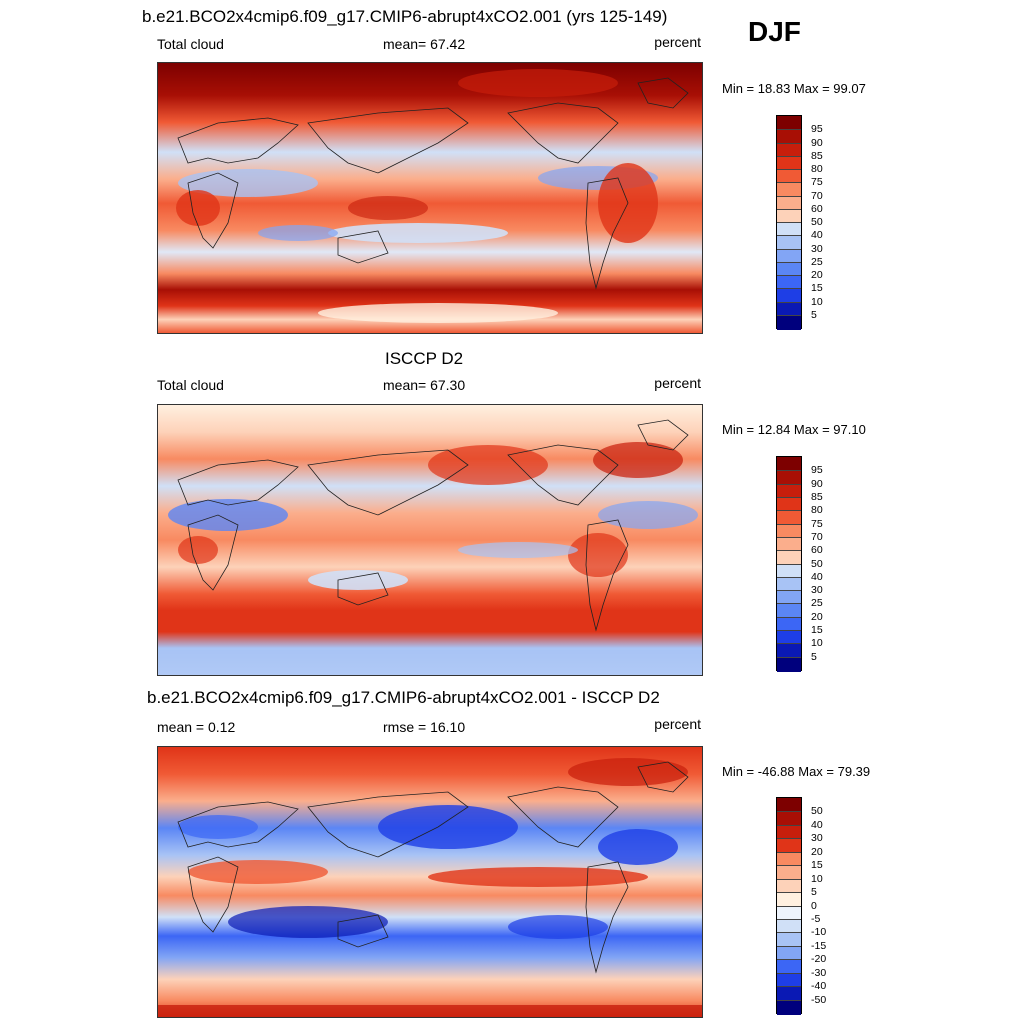 The width and height of the screenshot is (1024, 1024). What do you see at coordinates (814, 314) in the screenshot?
I see `colorbar-1-tick-label: 5` at bounding box center [814, 314].